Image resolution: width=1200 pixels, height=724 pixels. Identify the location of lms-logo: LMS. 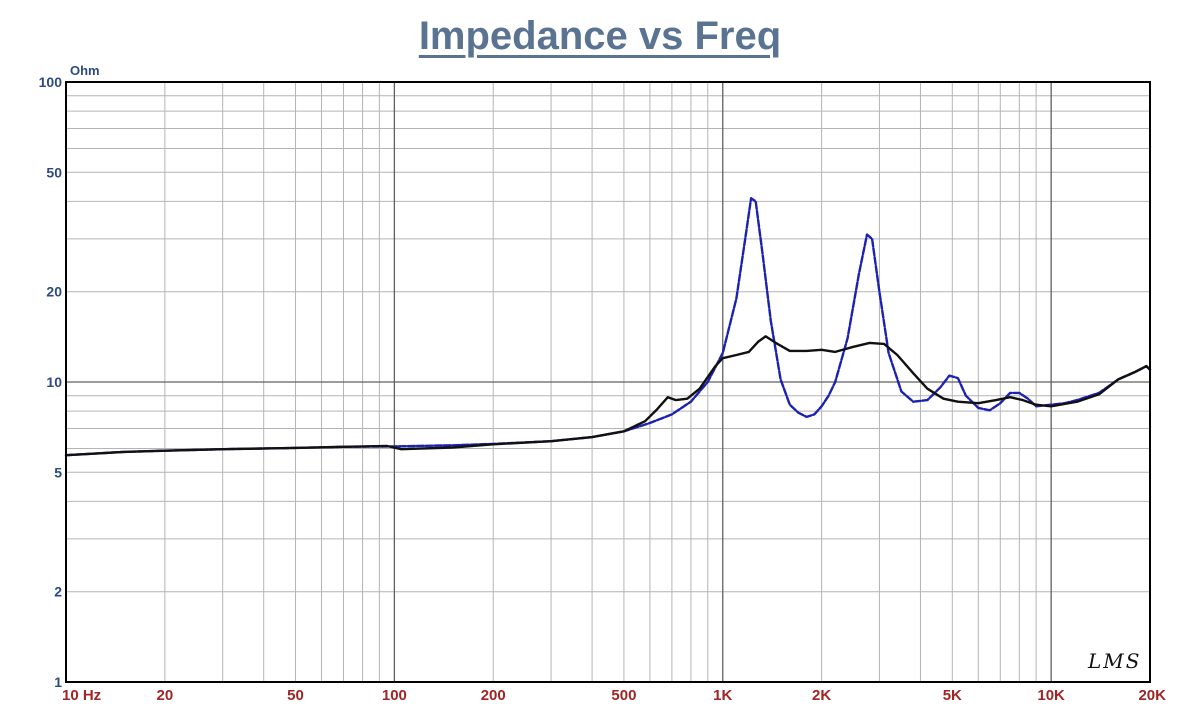
(1114, 661).